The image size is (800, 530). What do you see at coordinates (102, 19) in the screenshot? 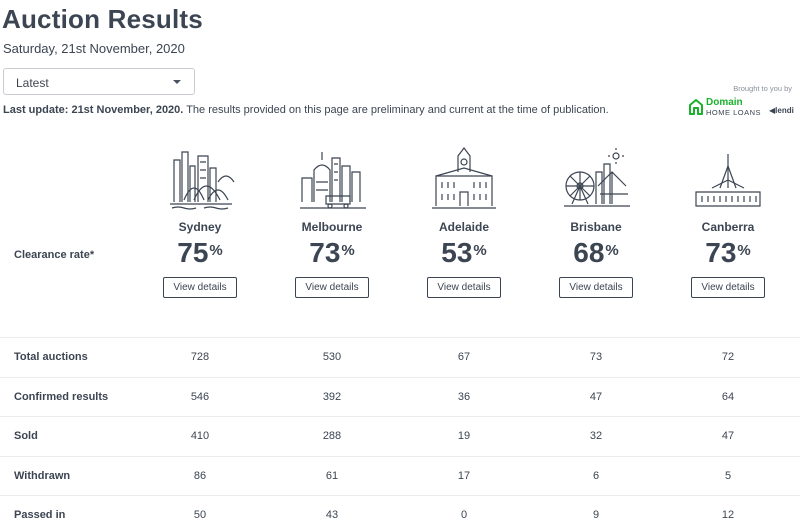
I see `page-title: Auction Results` at bounding box center [102, 19].